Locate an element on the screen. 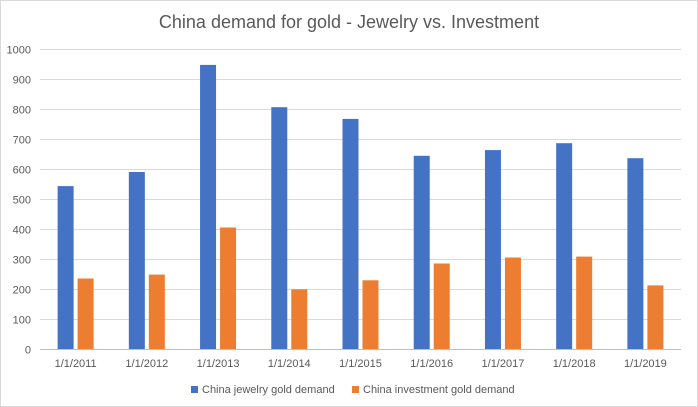  legend-label: China investment gold demand is located at coordinates (439, 390).